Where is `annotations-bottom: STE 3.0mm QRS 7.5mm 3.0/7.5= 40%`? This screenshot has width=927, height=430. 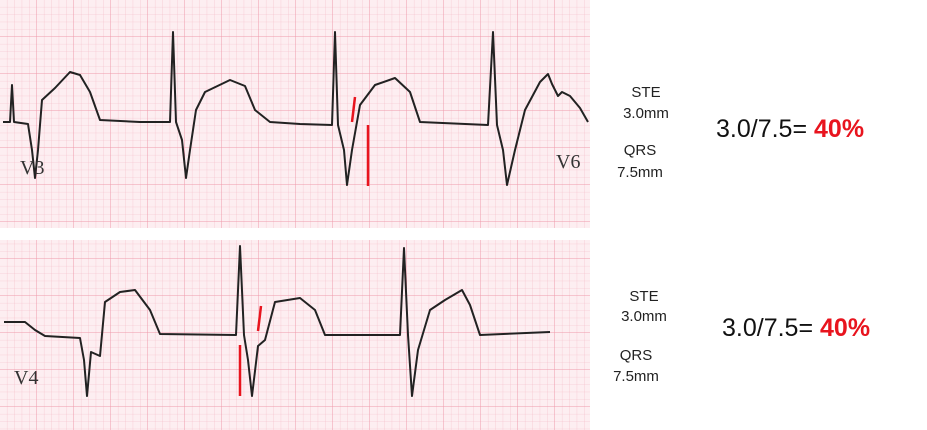 annotations-bottom: STE 3.0mm QRS 7.5mm 3.0/7.5= 40% is located at coordinates (741, 336).